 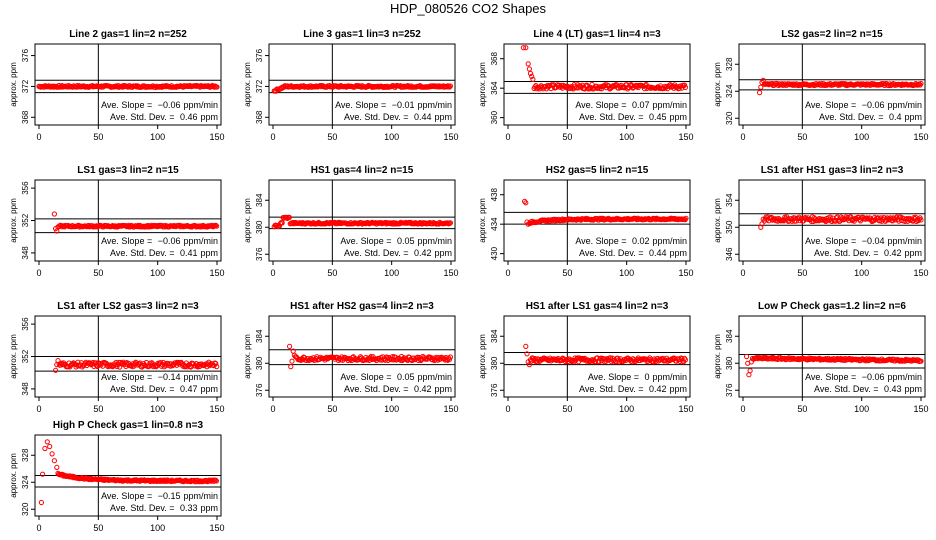 What do you see at coordinates (25, 220) in the screenshot?
I see `y-tick-label: 352` at bounding box center [25, 220].